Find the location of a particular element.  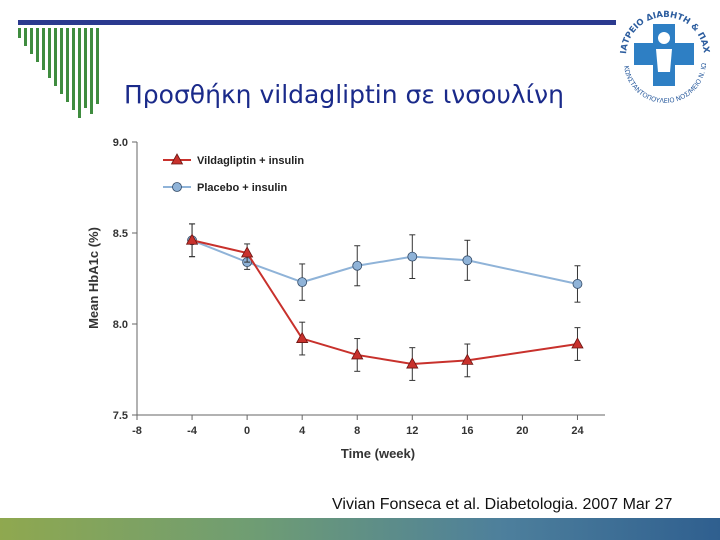

legend: Vildagliptin + insulin Placebo + insulin is located at coordinates (233, 173).